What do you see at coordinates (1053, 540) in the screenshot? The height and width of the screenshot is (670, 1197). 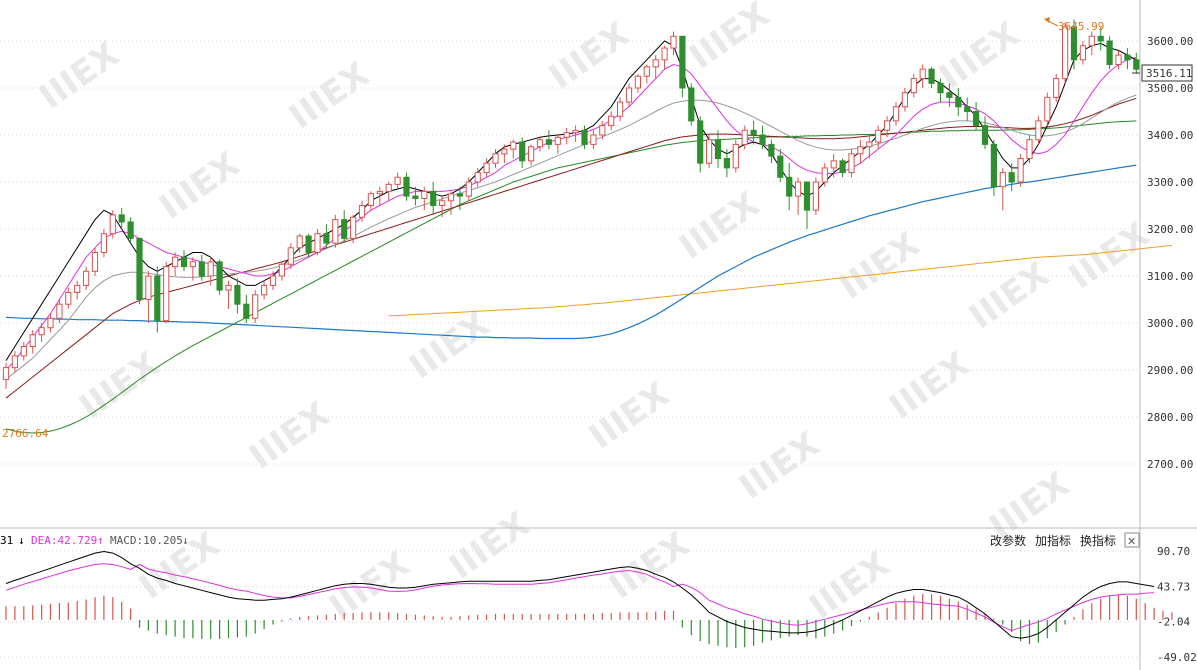 I see `add-indicator-button: 加指标` at bounding box center [1053, 540].